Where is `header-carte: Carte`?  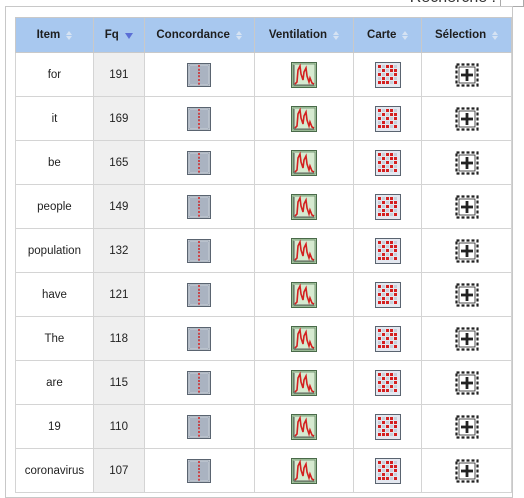
header-carte: Carte is located at coordinates (388, 35).